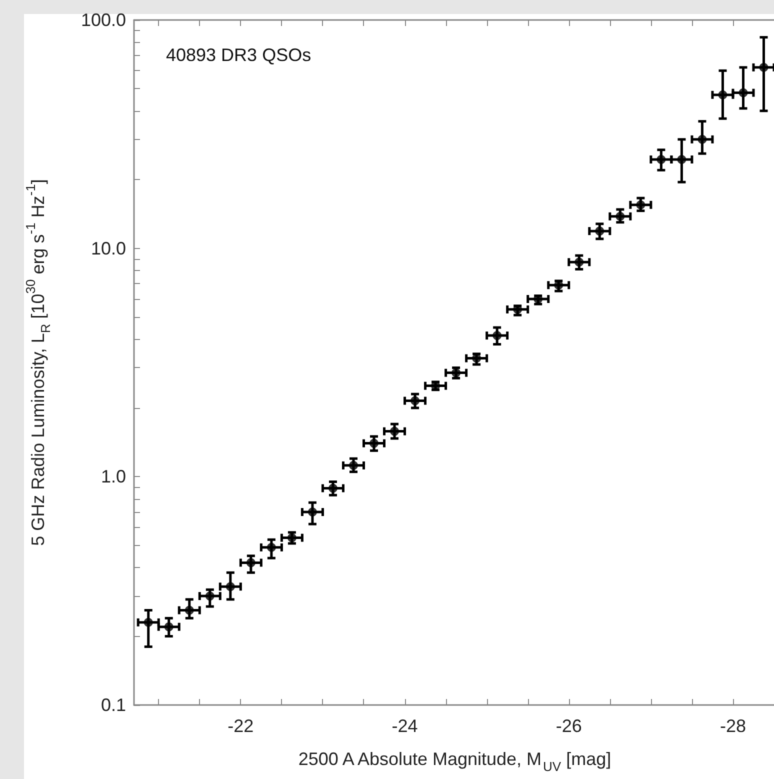 This screenshot has height=779, width=774. What do you see at coordinates (405, 726) in the screenshot?
I see `x-tick-label: -24` at bounding box center [405, 726].